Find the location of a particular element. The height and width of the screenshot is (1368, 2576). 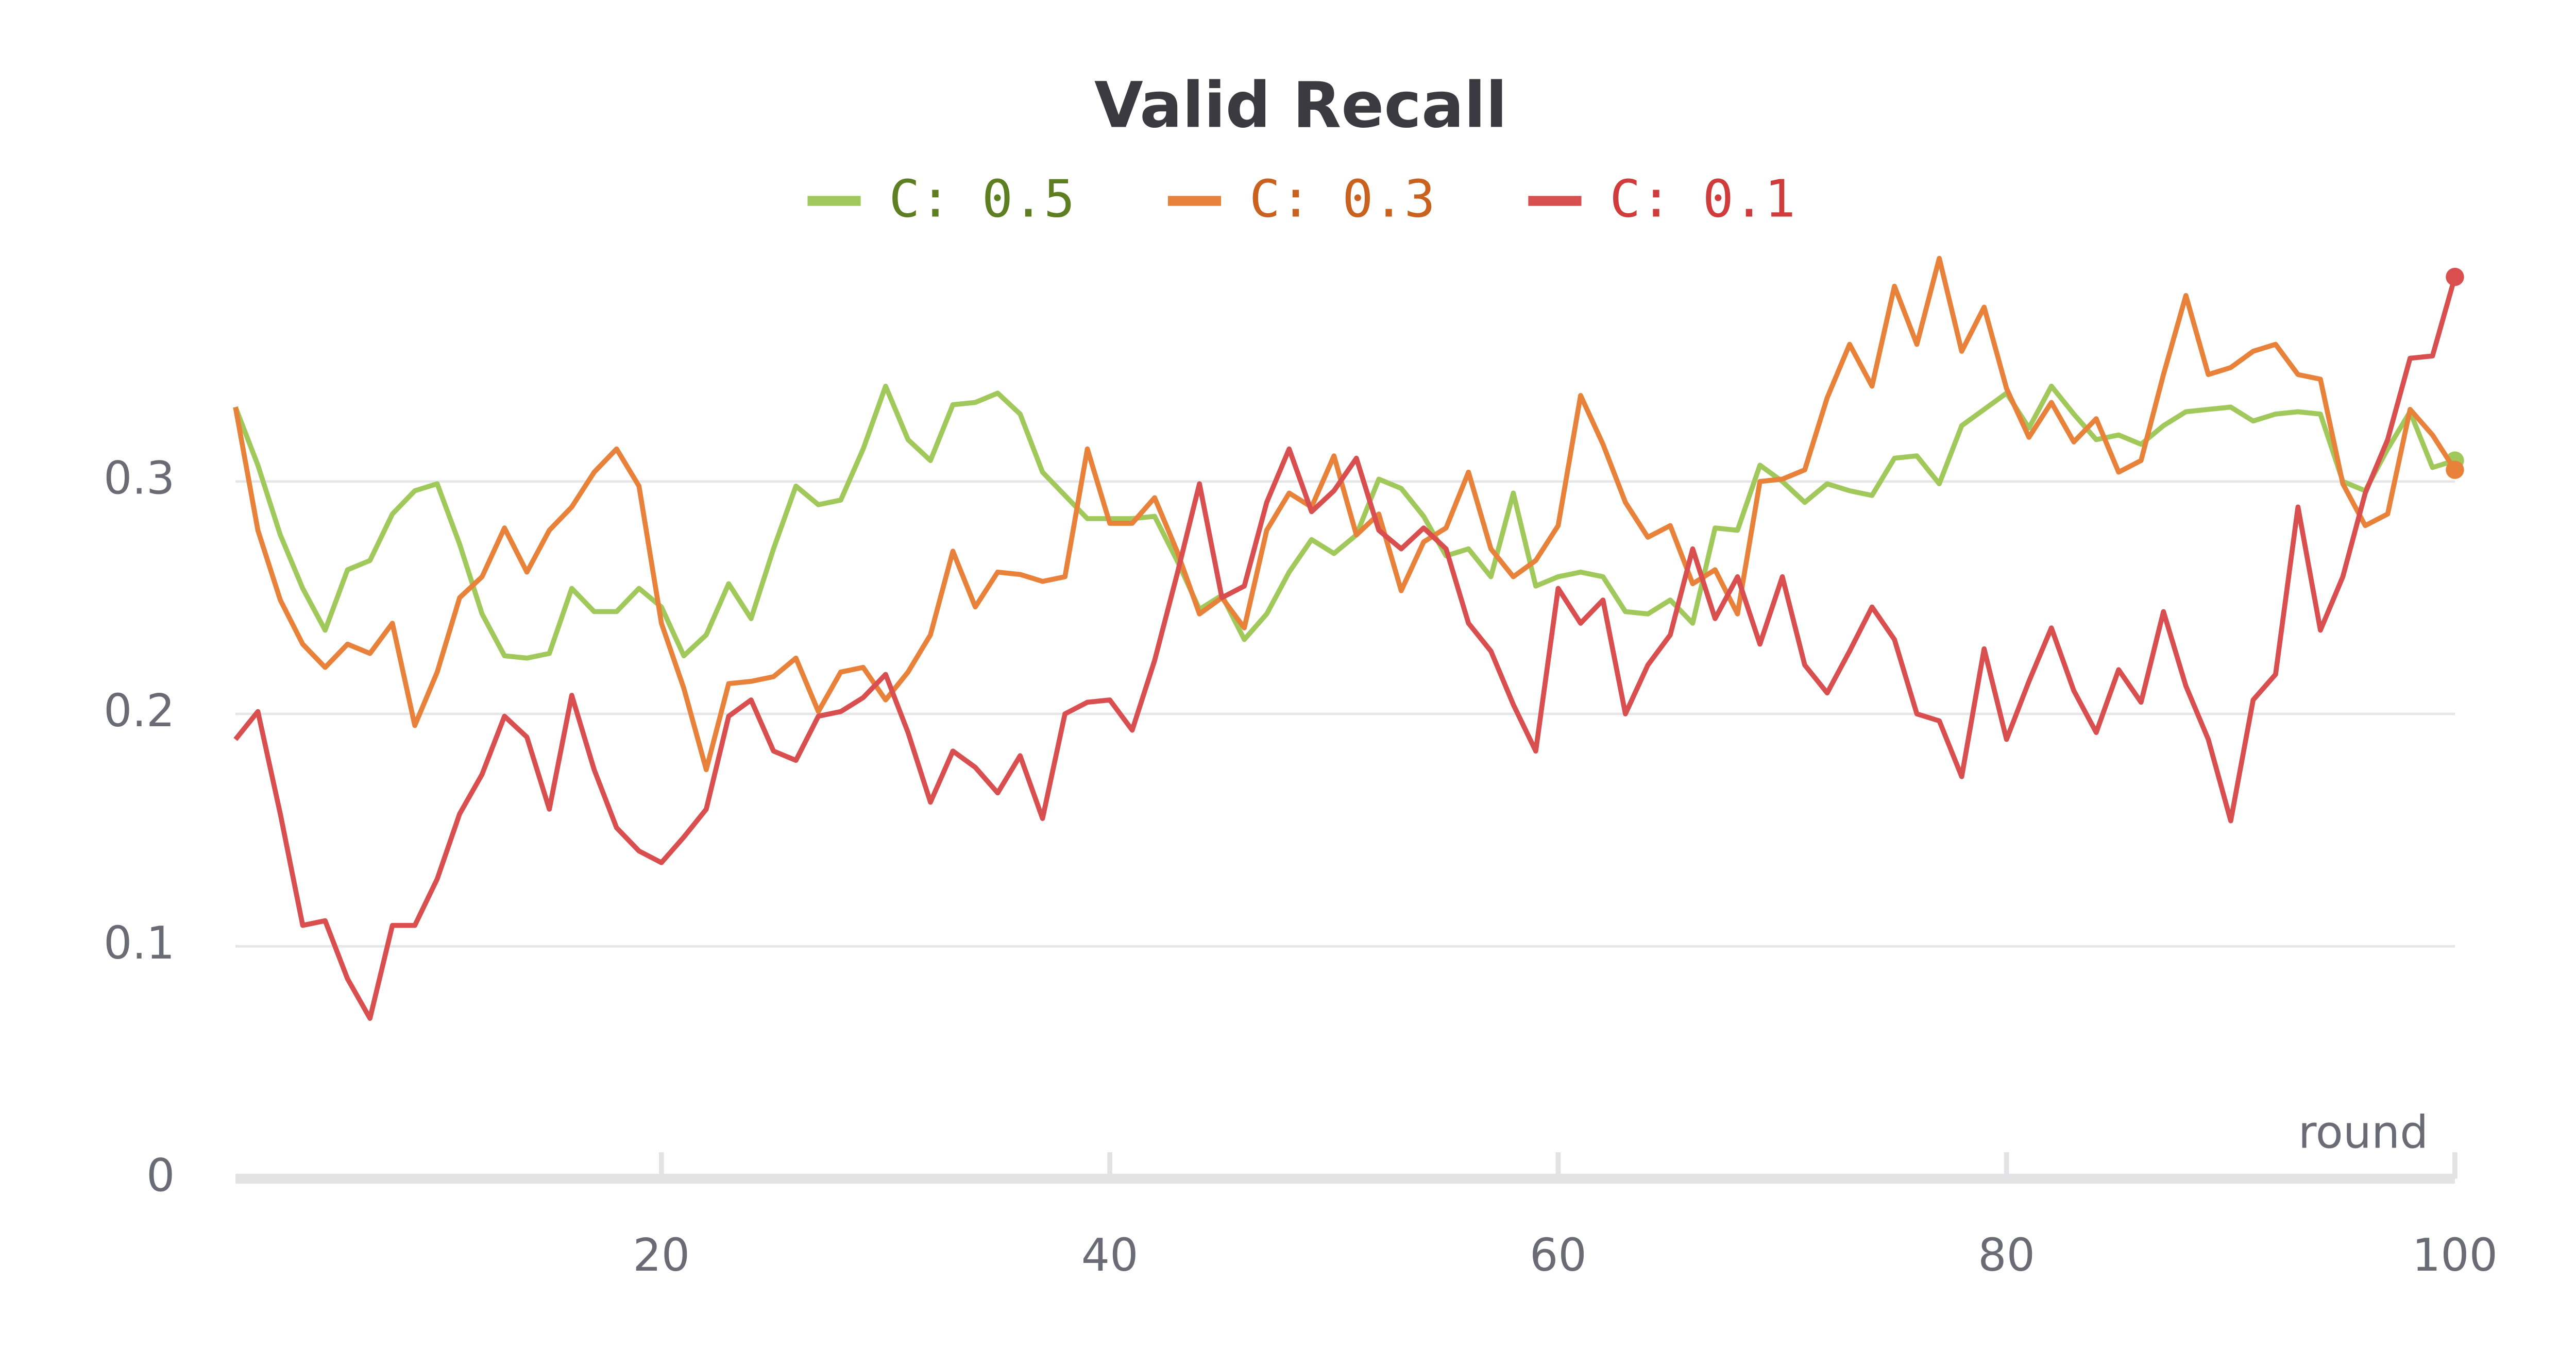

x-tick-label: 80 is located at coordinates (2006, 1255).